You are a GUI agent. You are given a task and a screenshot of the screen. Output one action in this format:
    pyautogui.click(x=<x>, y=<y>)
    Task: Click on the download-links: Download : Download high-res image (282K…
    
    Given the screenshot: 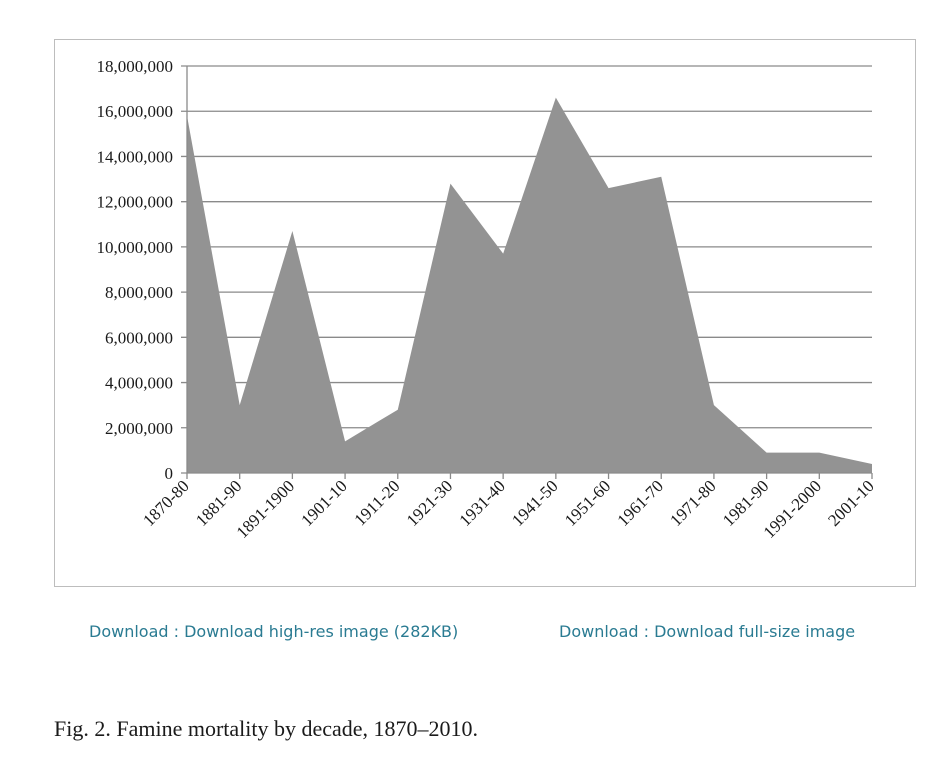 What is the action you would take?
    pyautogui.click(x=469, y=635)
    